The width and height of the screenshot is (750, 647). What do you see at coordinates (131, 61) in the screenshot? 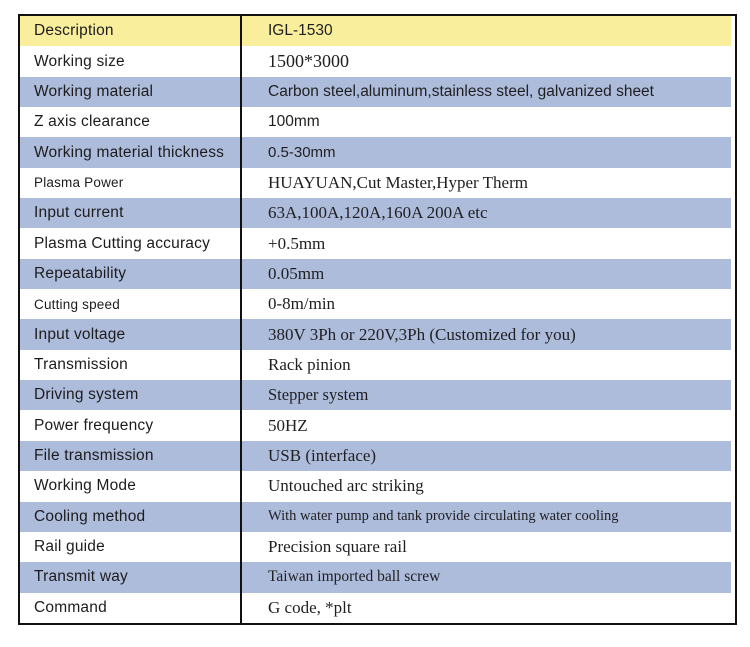
I see `spec-name-cell: Working size` at bounding box center [131, 61].